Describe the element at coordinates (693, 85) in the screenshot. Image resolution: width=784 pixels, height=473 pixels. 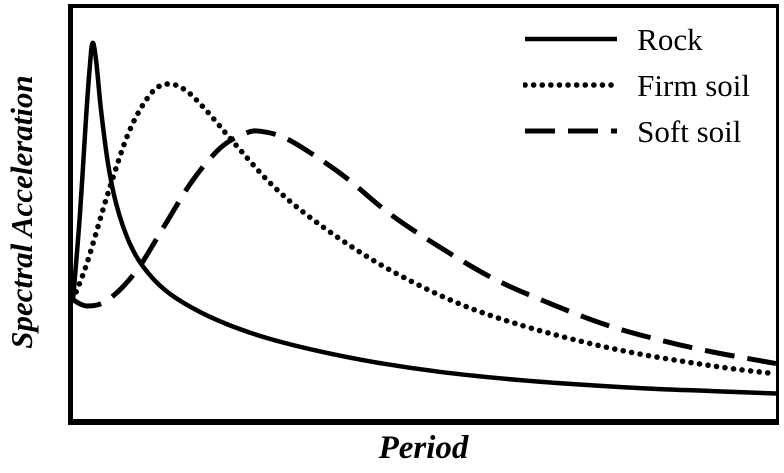
I see `legend-label-firm-soil: Firm soil` at that location.